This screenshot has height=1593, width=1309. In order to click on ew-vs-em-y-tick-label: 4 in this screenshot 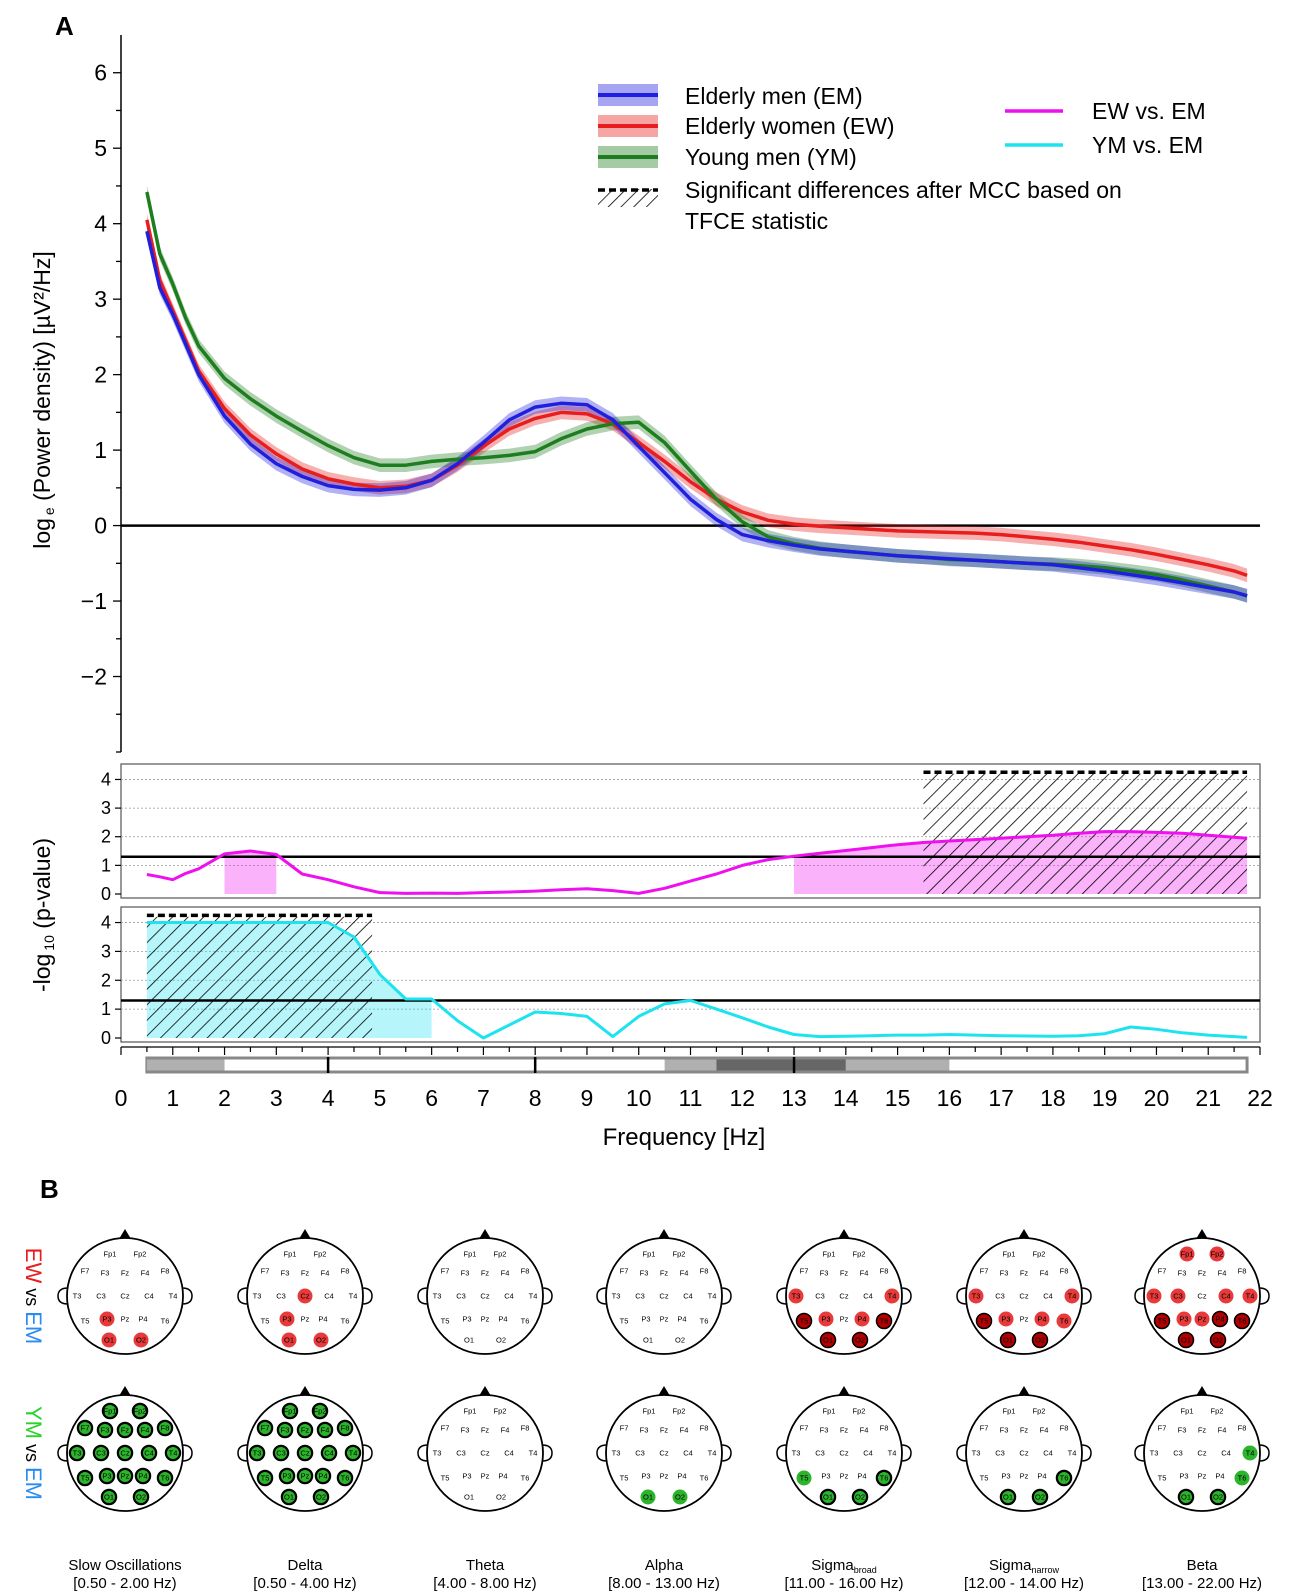, I will do `click(106, 779)`.